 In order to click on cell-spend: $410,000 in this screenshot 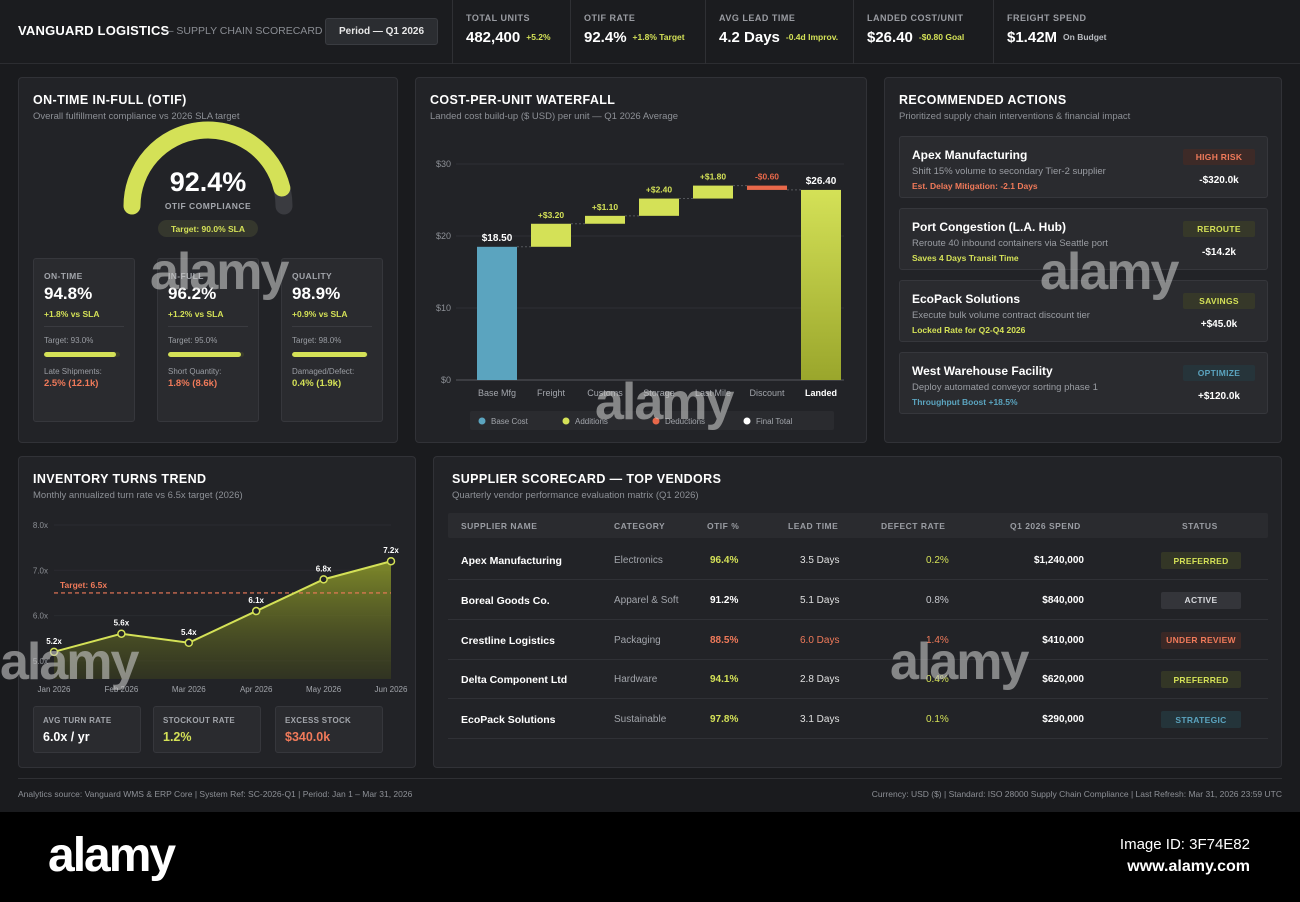, I will do `click(1063, 640)`.